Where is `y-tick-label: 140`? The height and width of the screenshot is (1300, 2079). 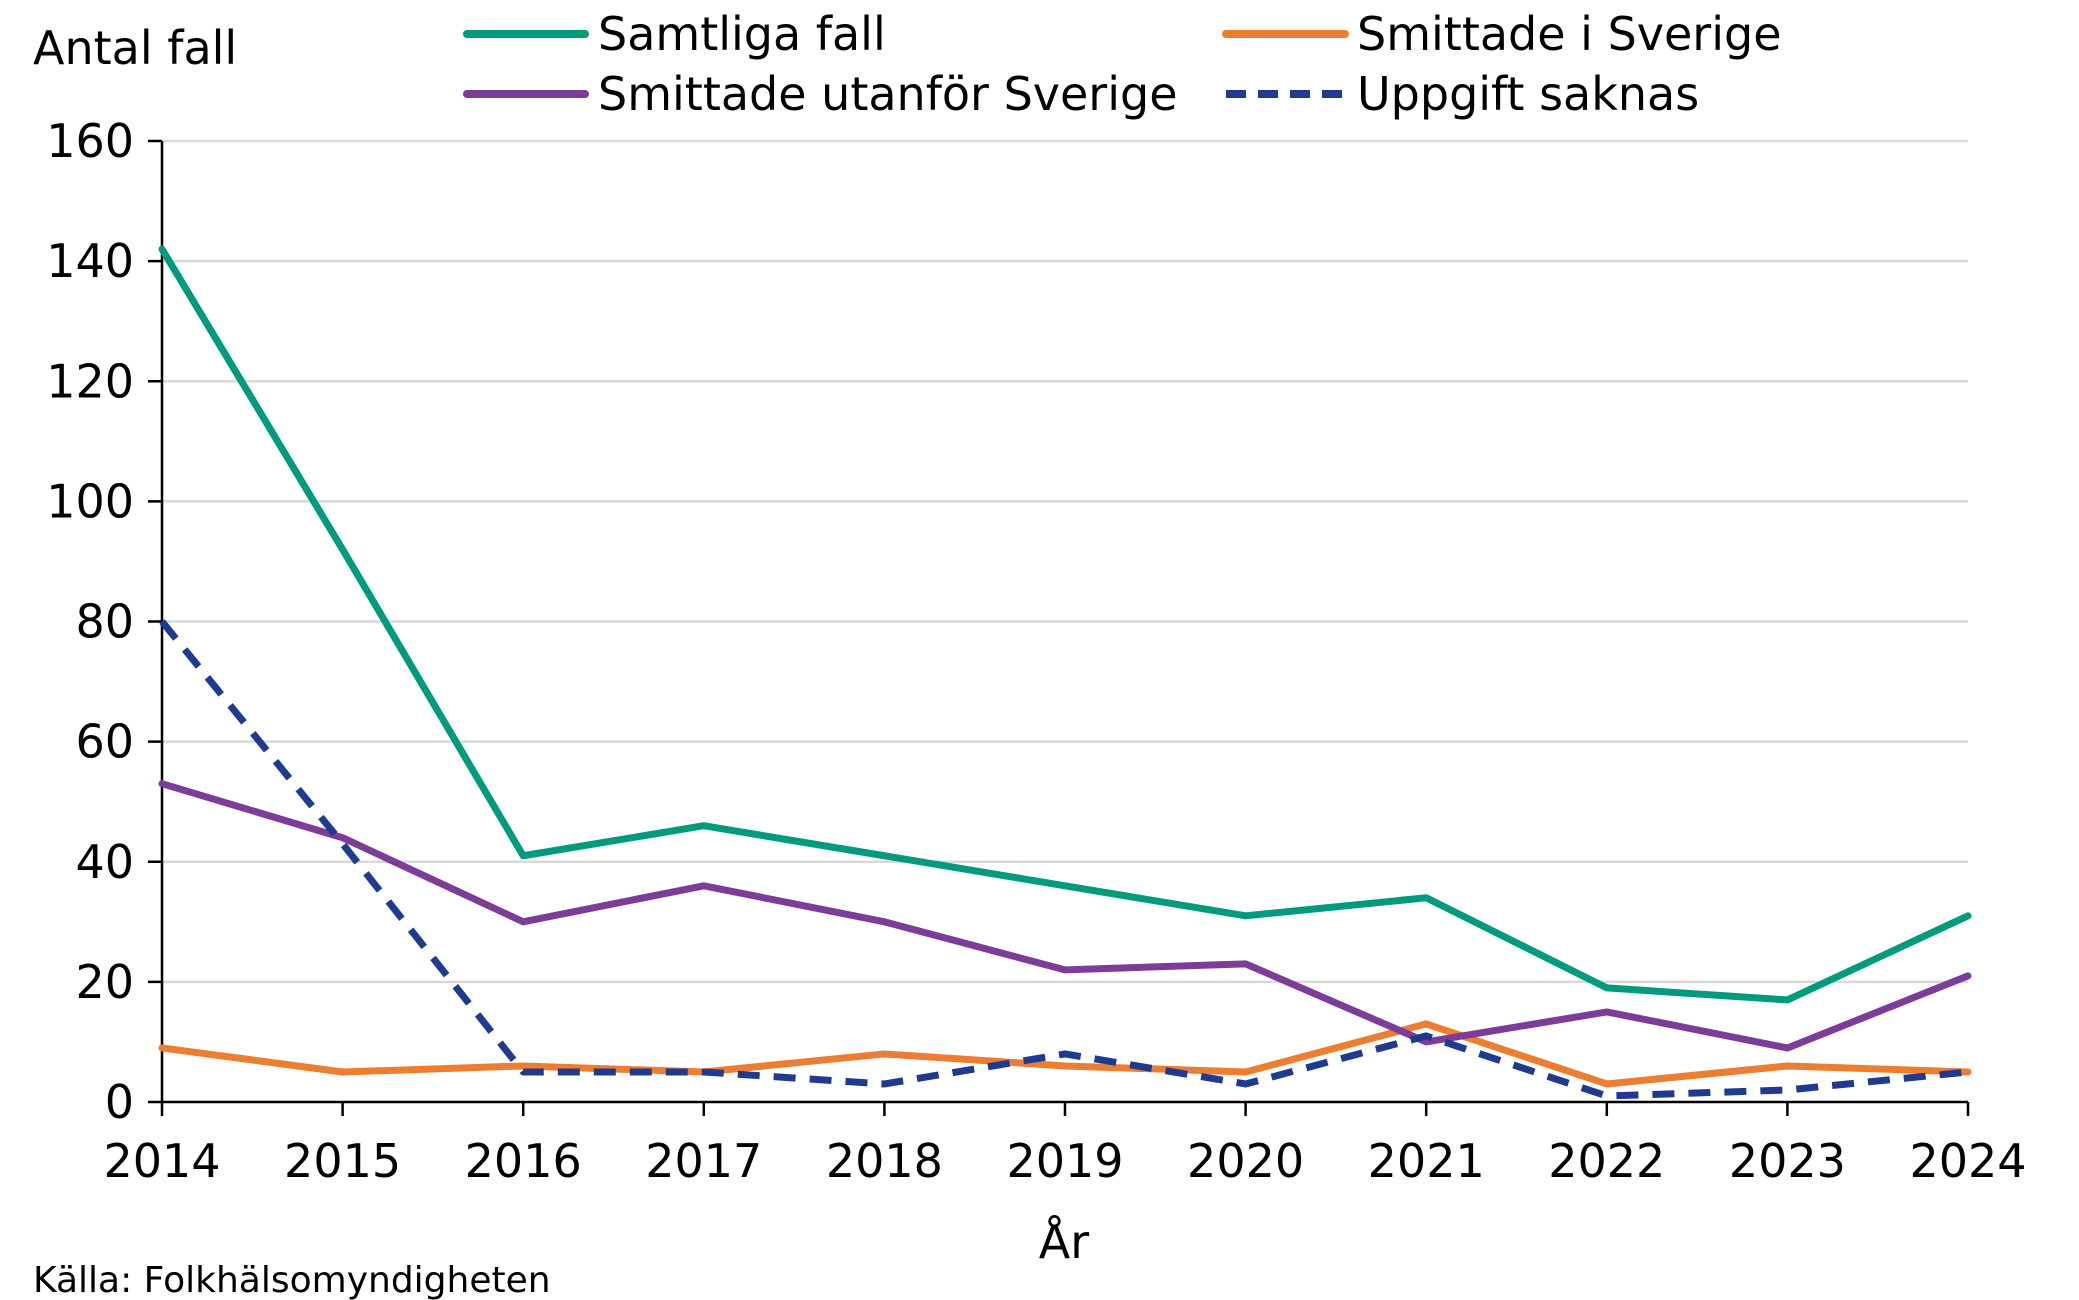
y-tick-label: 140 is located at coordinates (90, 261).